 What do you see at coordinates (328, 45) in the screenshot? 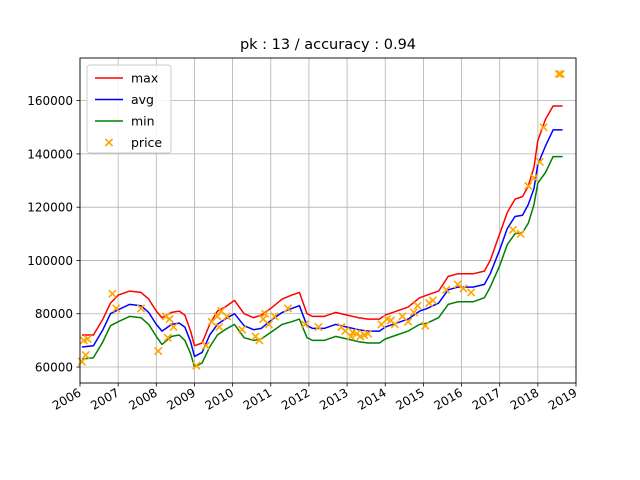
I see `chart-title: pk : 13 / accuracy : 0.94` at bounding box center [328, 45].